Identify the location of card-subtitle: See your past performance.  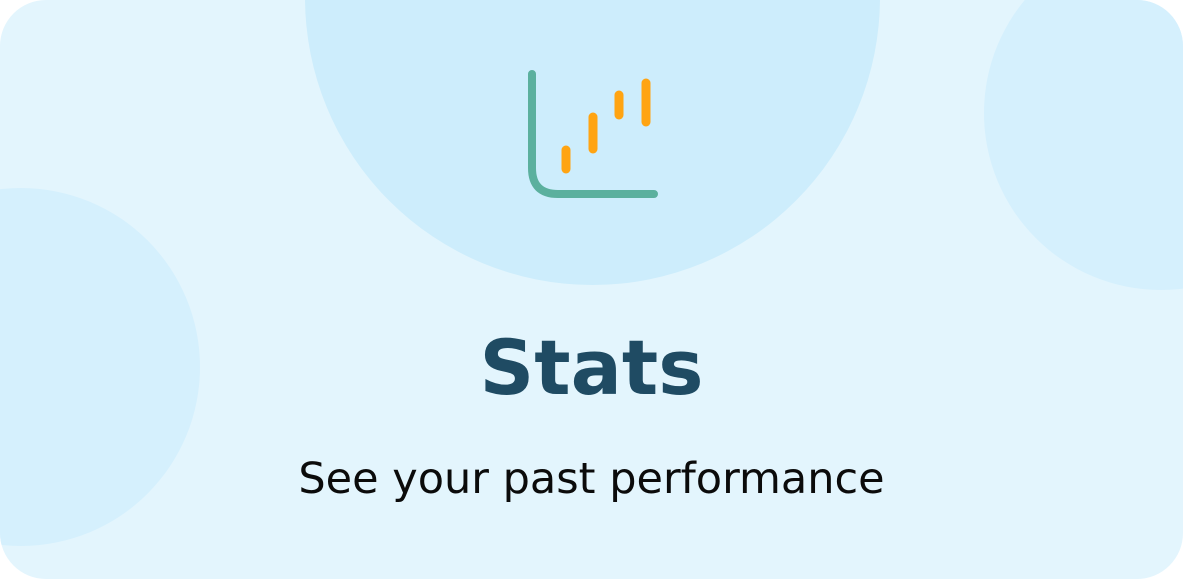
(591, 479).